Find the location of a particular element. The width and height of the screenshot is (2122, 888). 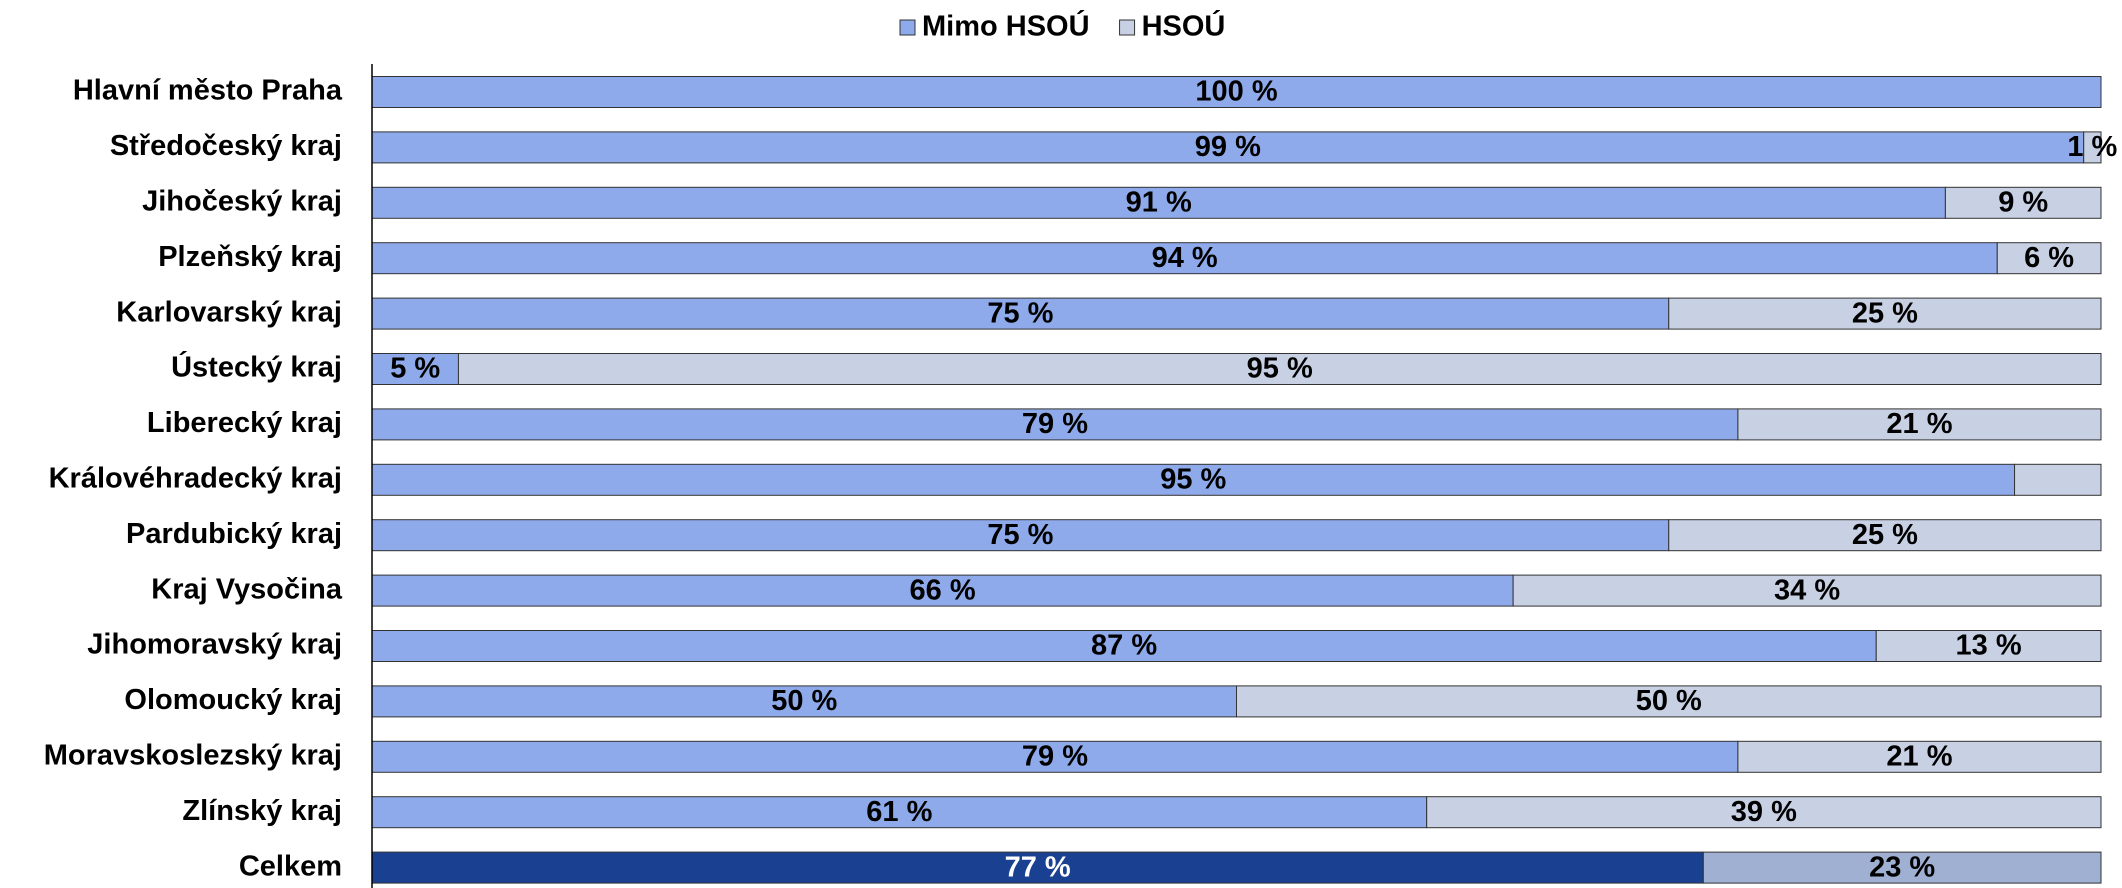

data-label: 6 % is located at coordinates (2049, 258).